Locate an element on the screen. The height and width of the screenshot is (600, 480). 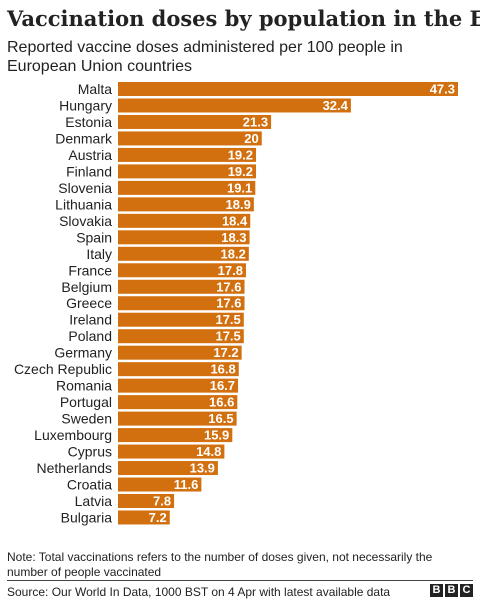
footer-divider is located at coordinates (240, 580).